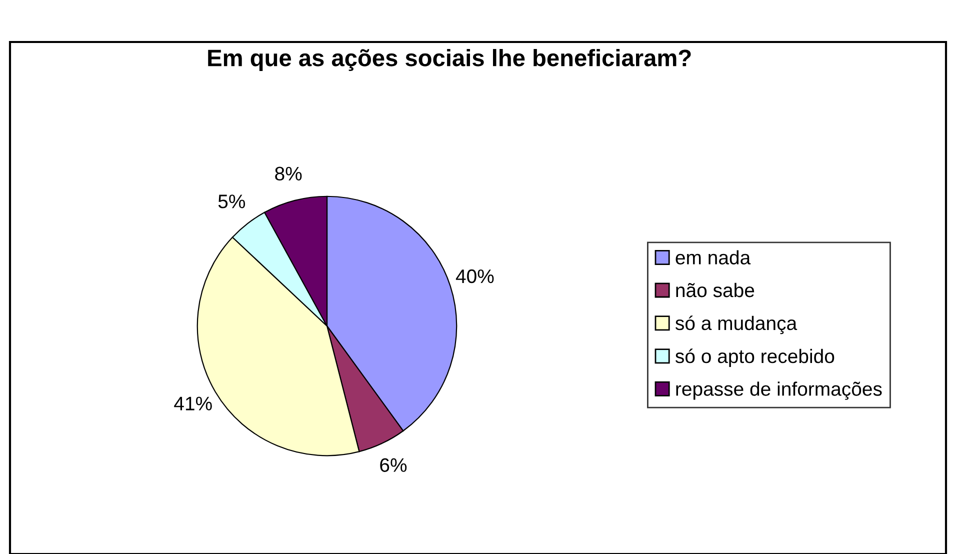  What do you see at coordinates (449, 60) in the screenshot?
I see `chart-title: Em que as ações sociais lhe beneficiaram?` at bounding box center [449, 60].